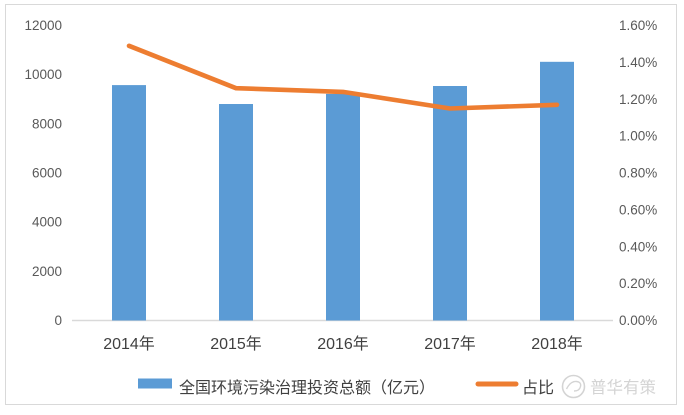 The image size is (684, 415). Describe the element at coordinates (638, 246) in the screenshot. I see `right-axis-tick-label: 0.40%` at that location.